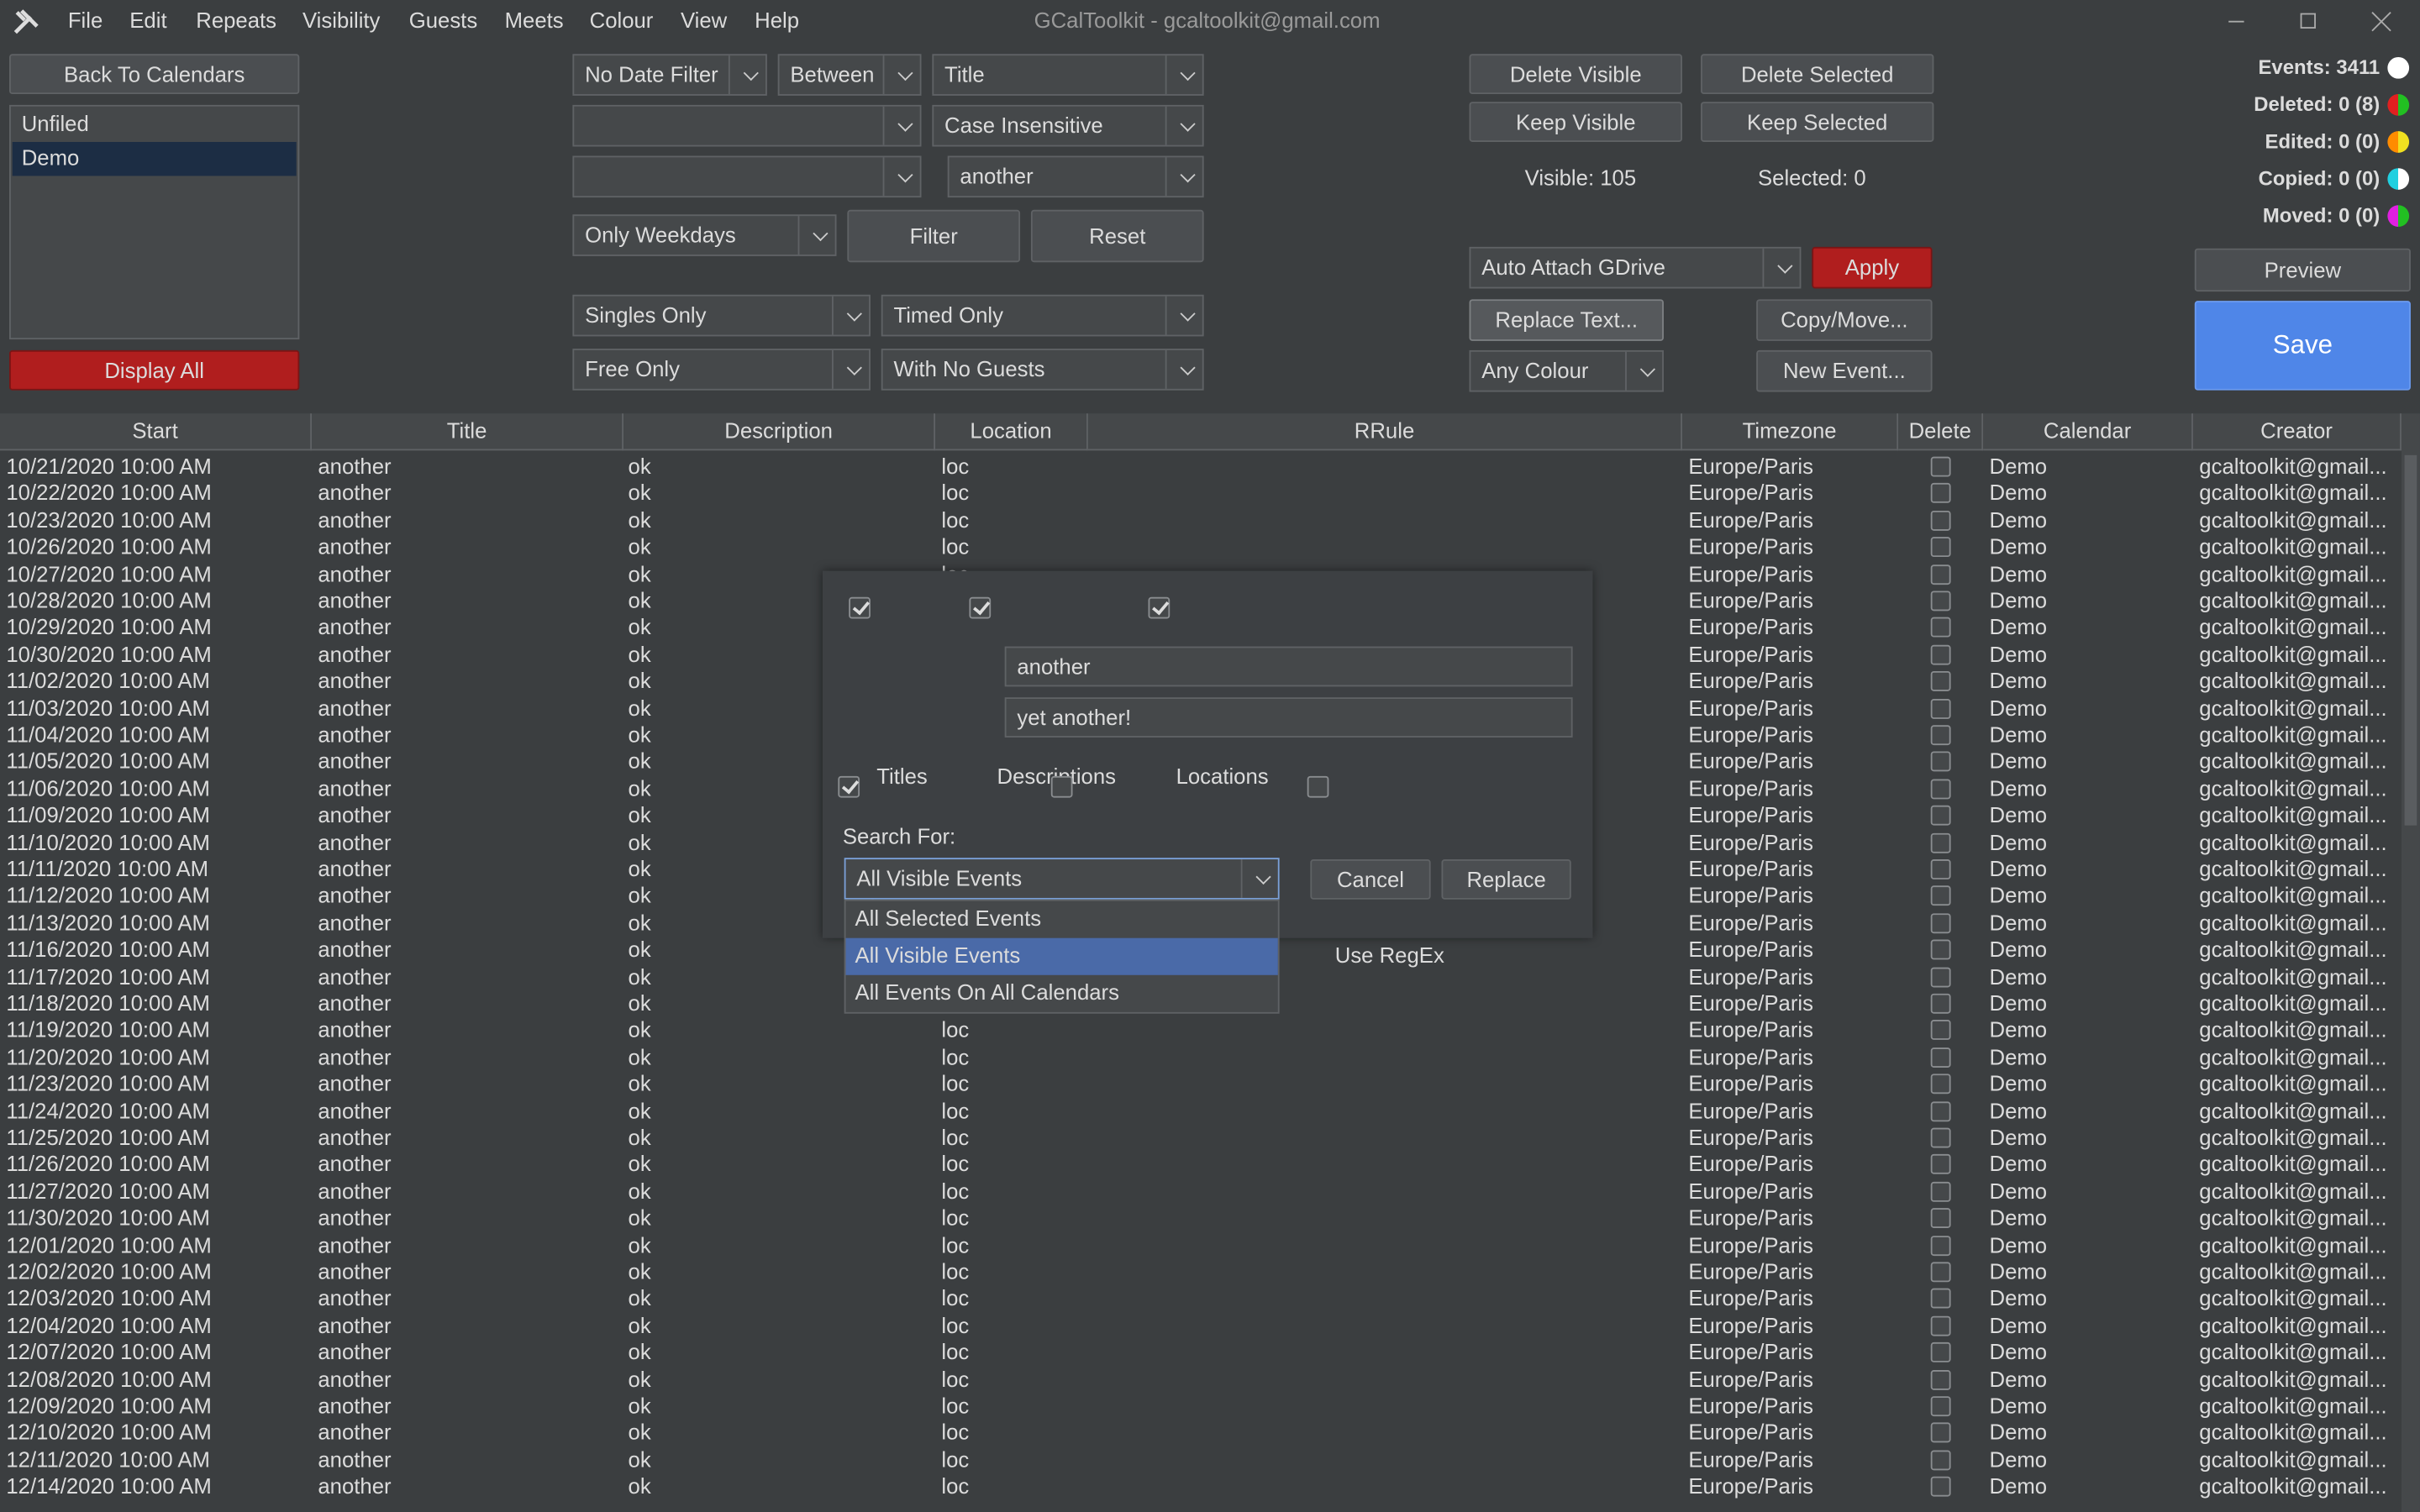 The width and height of the screenshot is (2420, 1512). Describe the element at coordinates (1061, 956) in the screenshot. I see `target-option: All Visible Events` at that location.